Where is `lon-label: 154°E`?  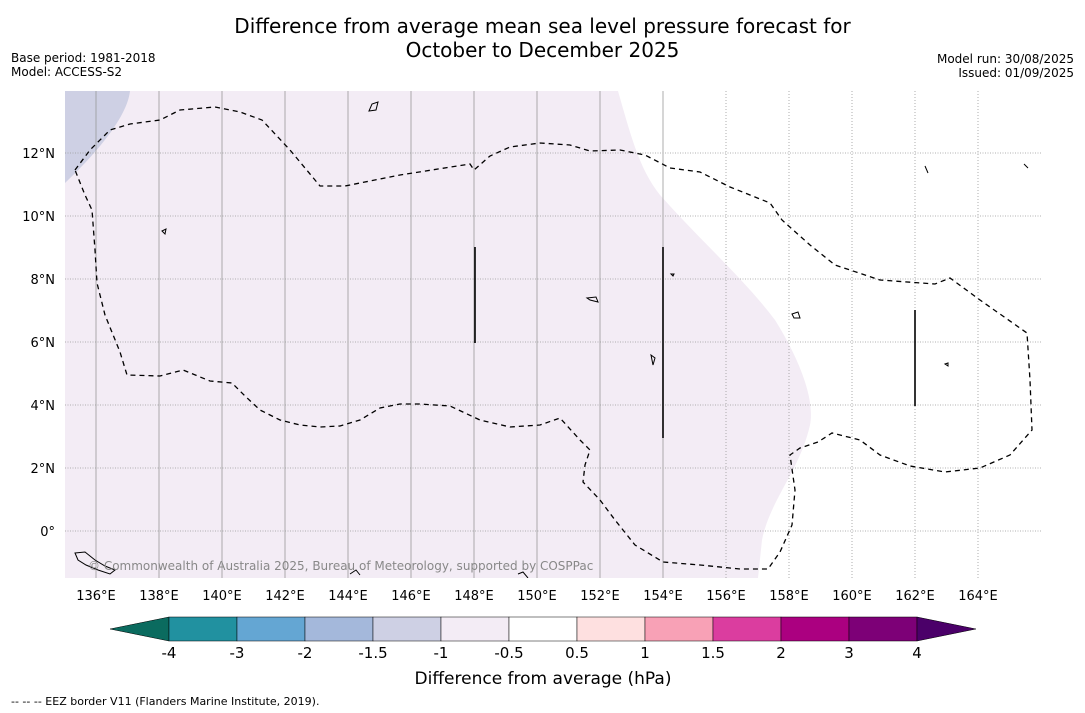
lon-label: 154°E is located at coordinates (663, 596).